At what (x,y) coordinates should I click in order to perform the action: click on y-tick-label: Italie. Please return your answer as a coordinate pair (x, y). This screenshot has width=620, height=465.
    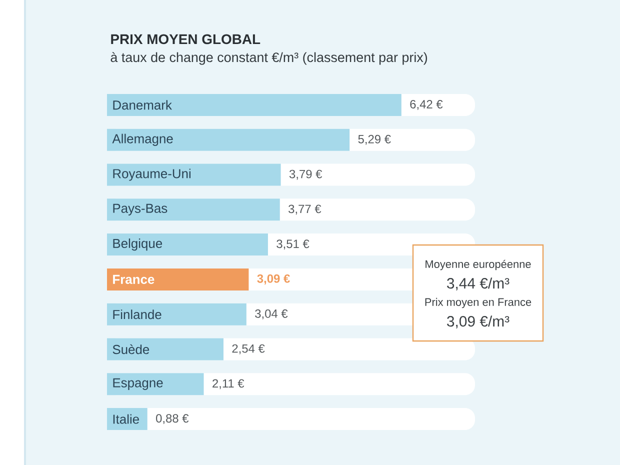
    Looking at the image, I should click on (126, 419).